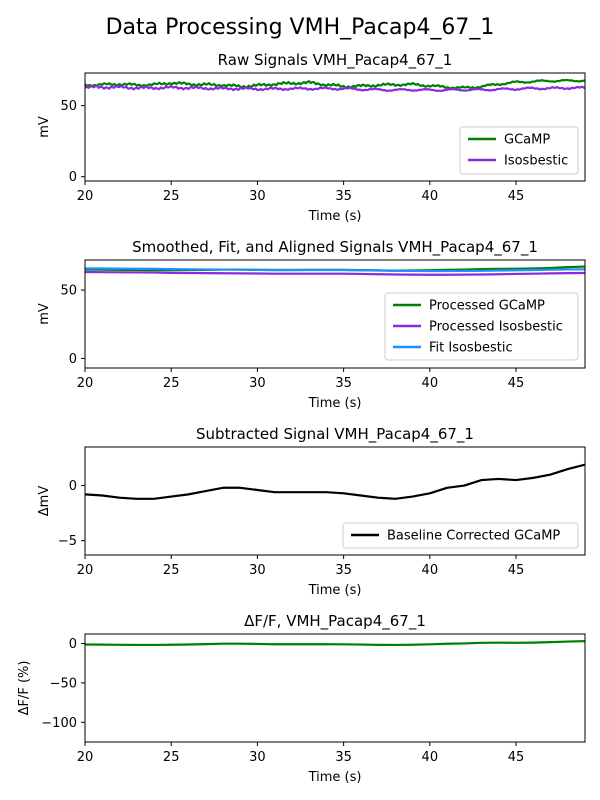 The image size is (600, 800). Describe the element at coordinates (335, 273) in the screenshot. I see `series-line-processed-isosbestic` at that location.